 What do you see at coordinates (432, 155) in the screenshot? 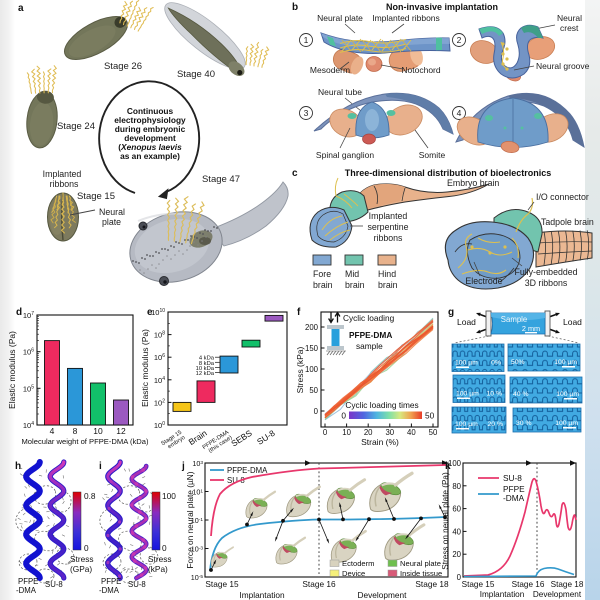
I see `svg-text: Somite` at bounding box center [432, 155].